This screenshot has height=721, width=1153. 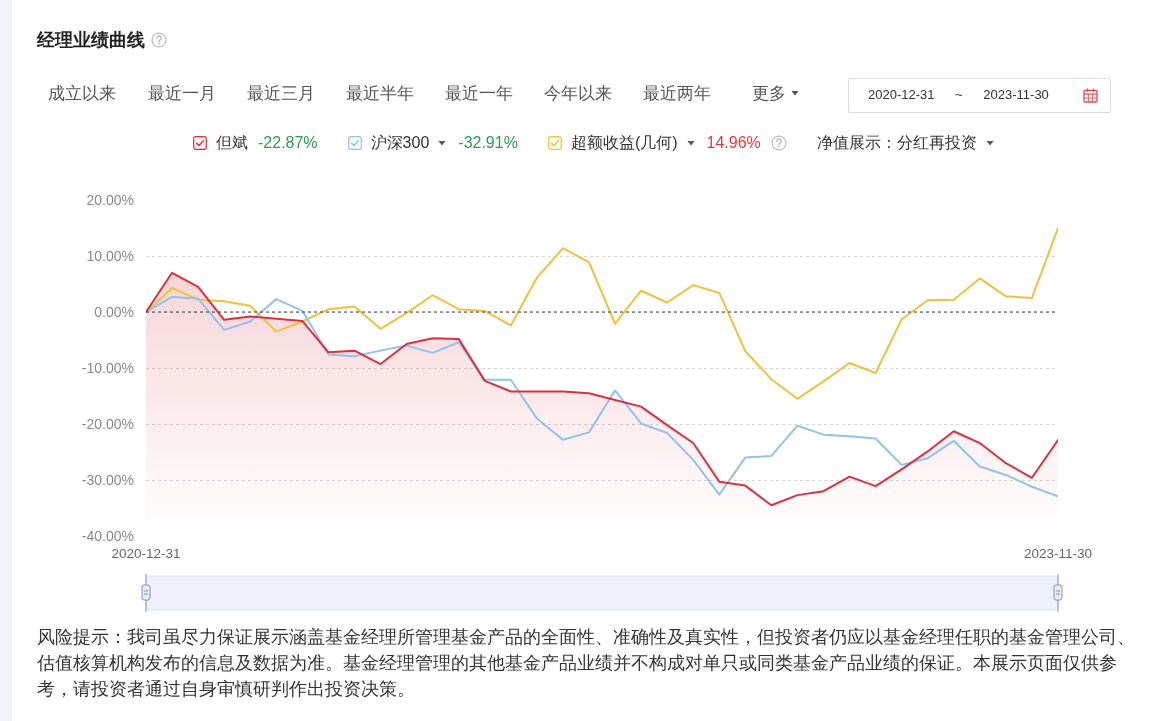 What do you see at coordinates (146, 553) in the screenshot?
I see `x-tick-label: 2020-12-31` at bounding box center [146, 553].